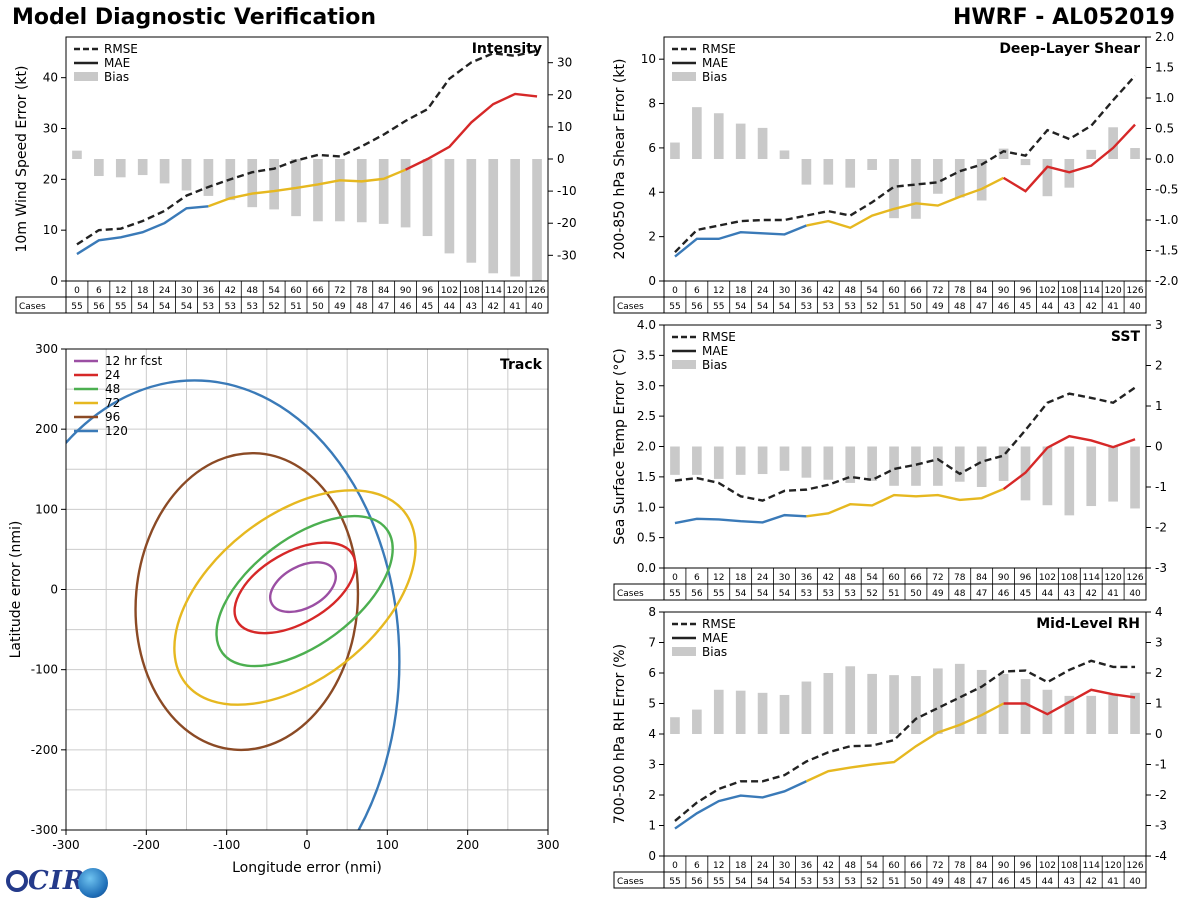 The width and height of the screenshot is (1200, 900). I want to click on shear-y2-tick-label: 0.0, so click(1164, 159).